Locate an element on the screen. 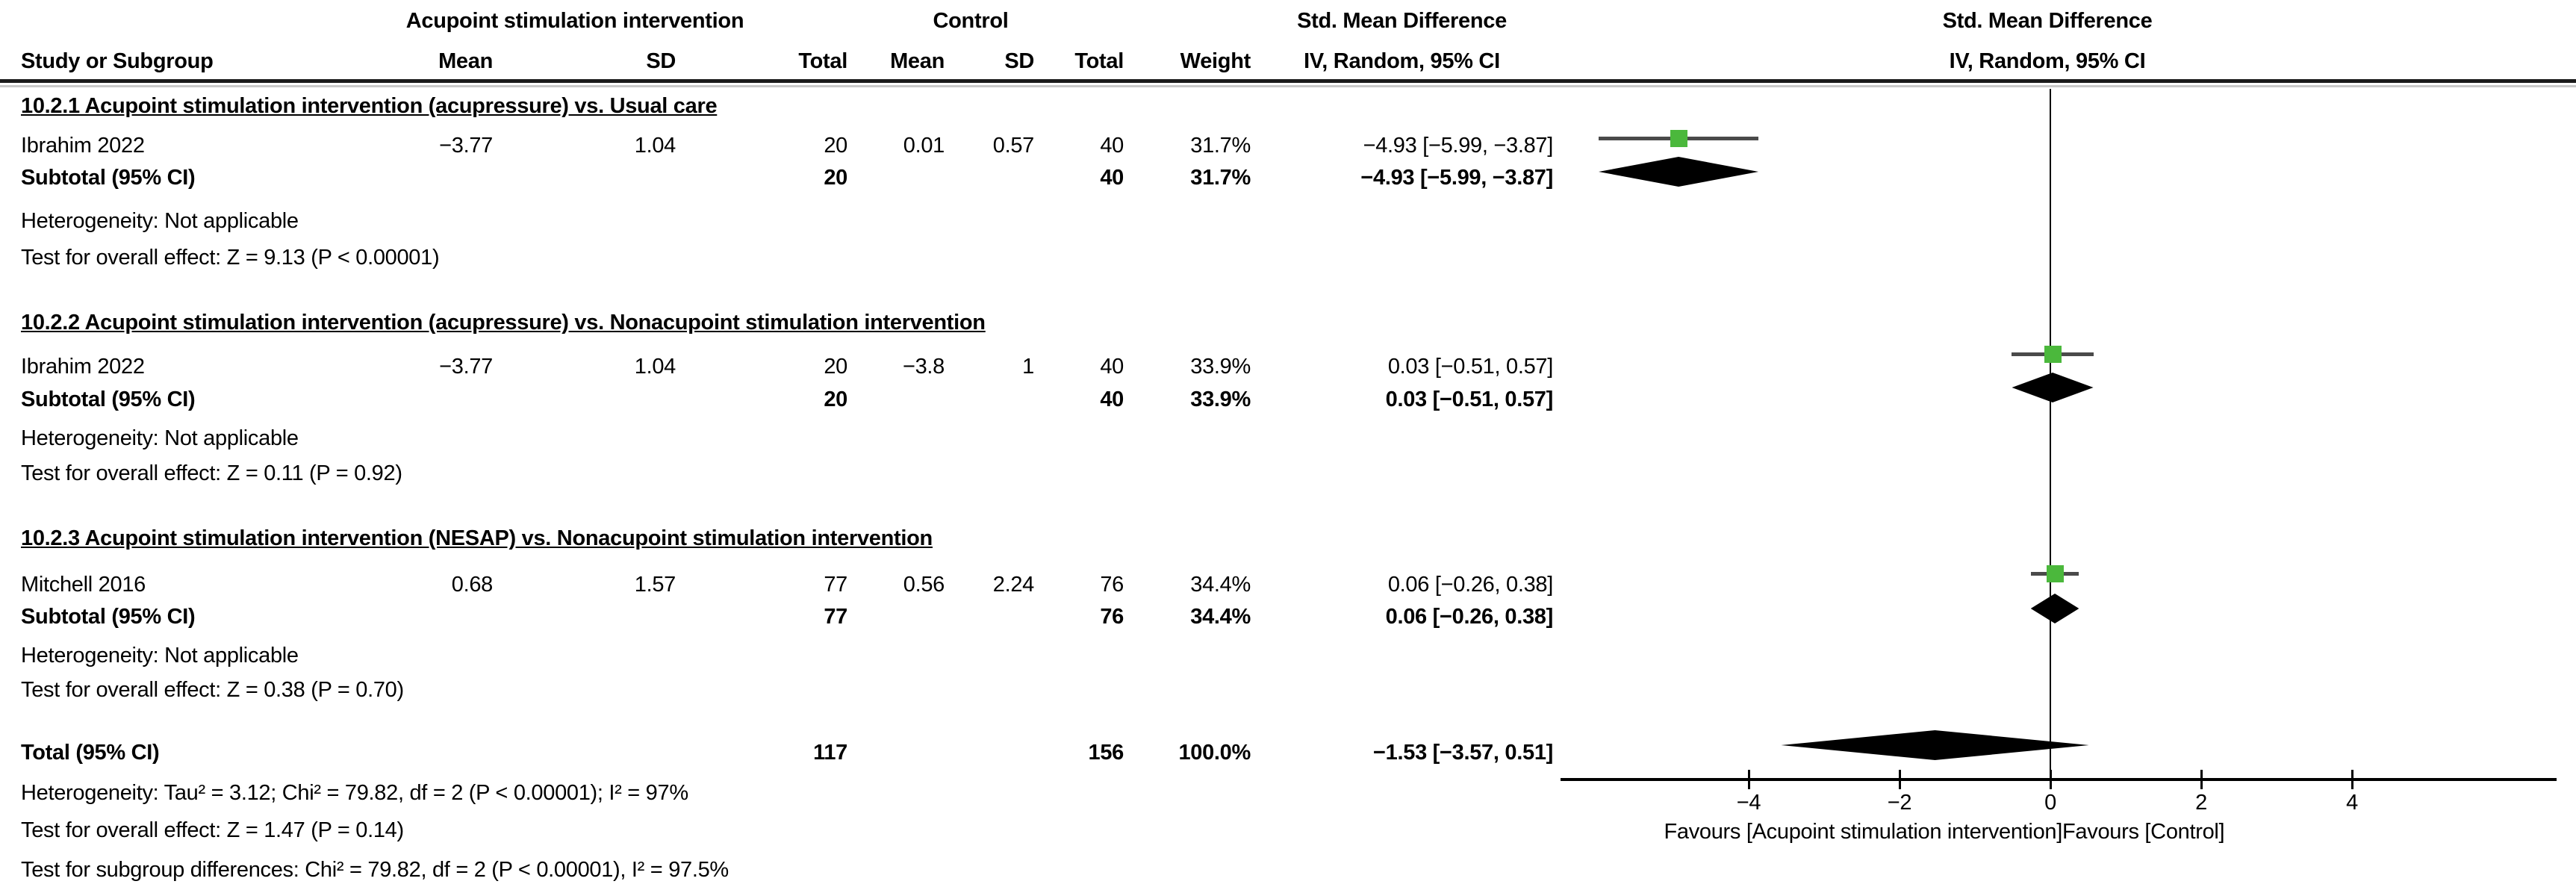  study-mean-ctl: 0.01 is located at coordinates (924, 146).